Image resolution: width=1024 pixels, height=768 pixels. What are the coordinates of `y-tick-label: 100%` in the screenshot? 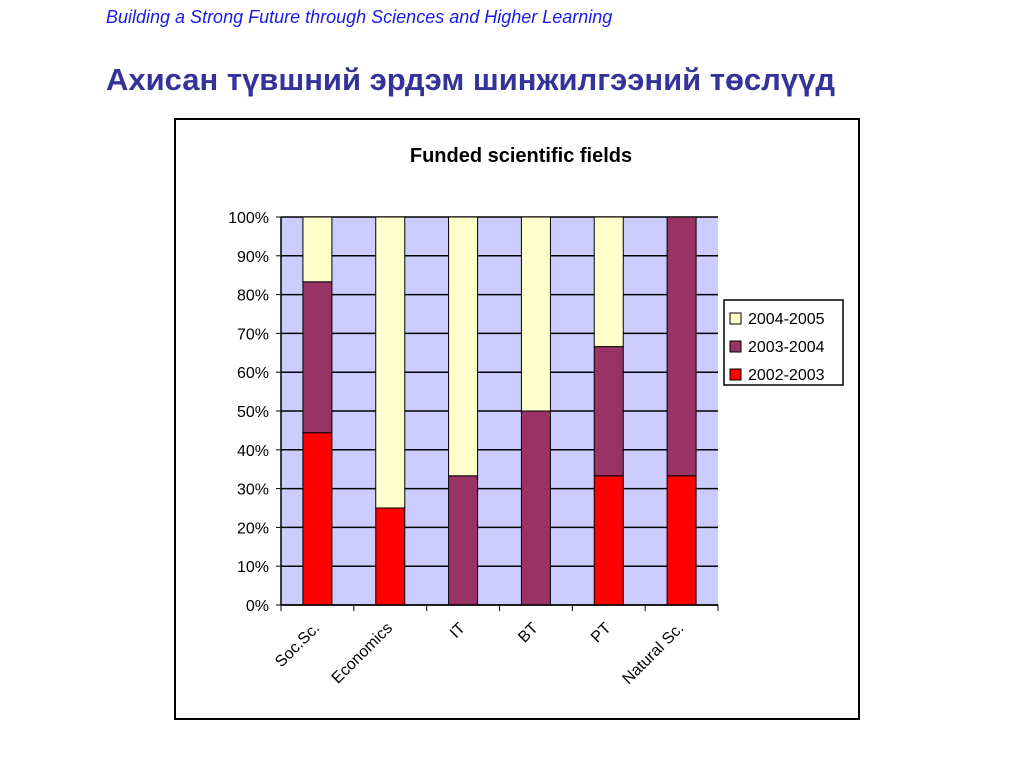 It's located at (248, 218).